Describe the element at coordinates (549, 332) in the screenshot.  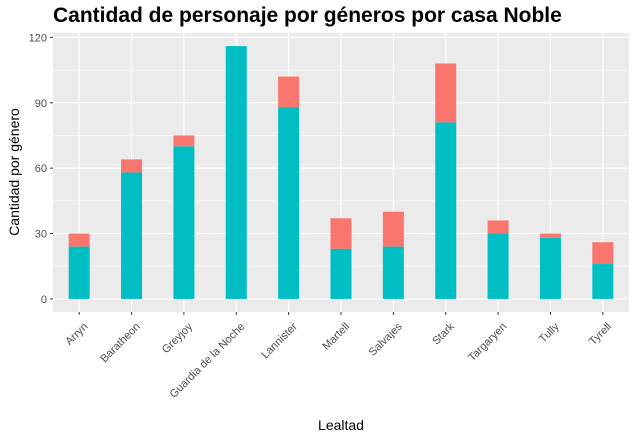
I see `x-tick-label: Tully` at that location.